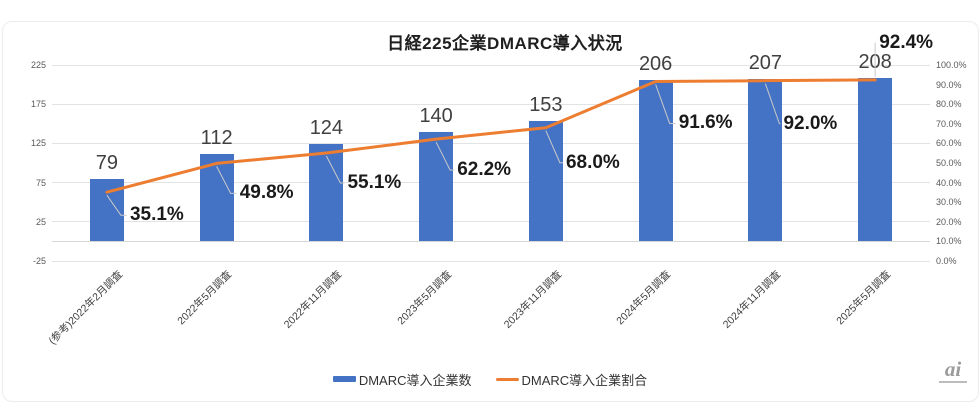  I want to click on right-axis-tick-label: 30.0%, so click(949, 202).